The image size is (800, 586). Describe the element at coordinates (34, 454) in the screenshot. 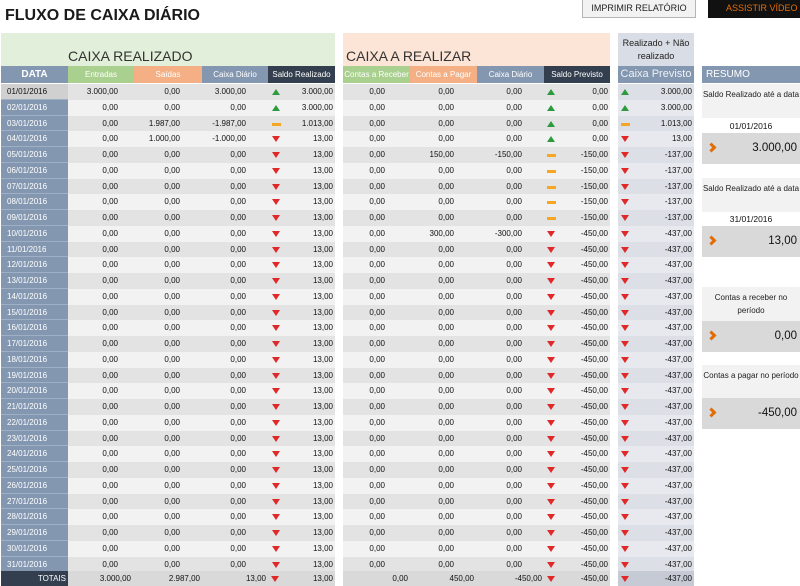

I see `cell-date: 24/01/2016` at that location.